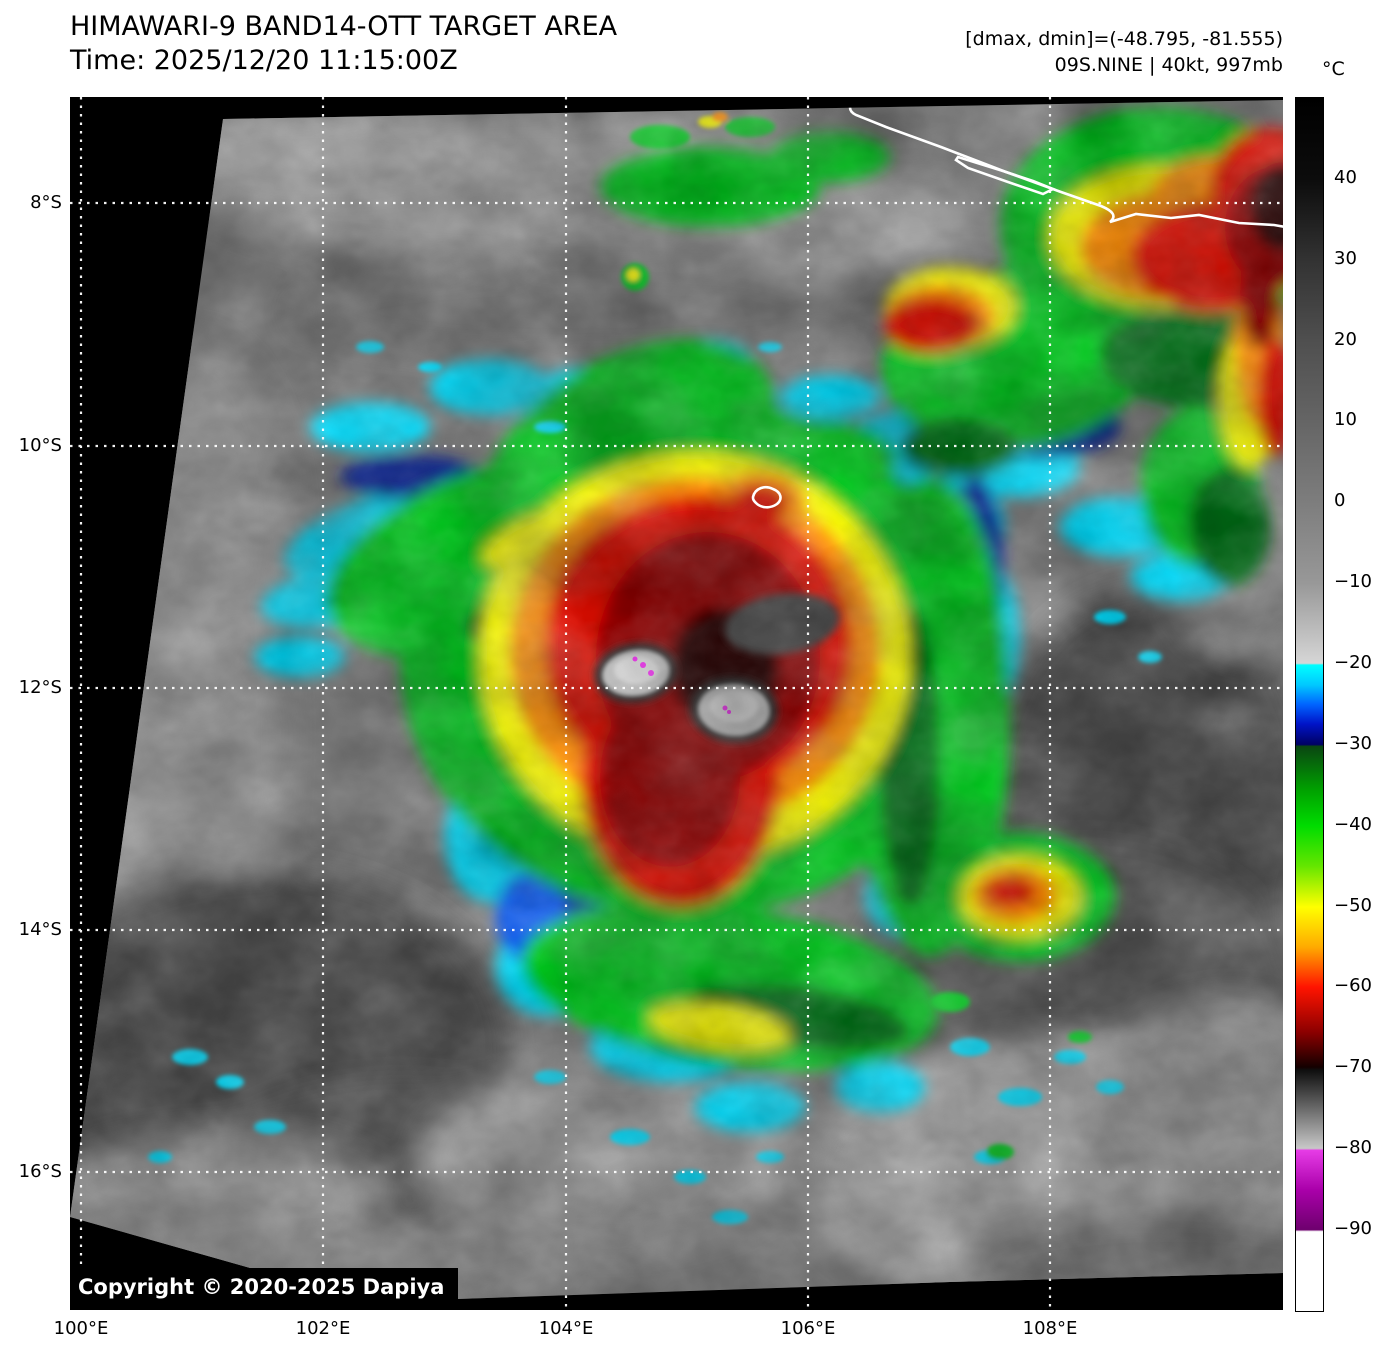 The image size is (1388, 1359). Describe the element at coordinates (1353, 1147) in the screenshot. I see `cb-tick-m80: −80` at that location.